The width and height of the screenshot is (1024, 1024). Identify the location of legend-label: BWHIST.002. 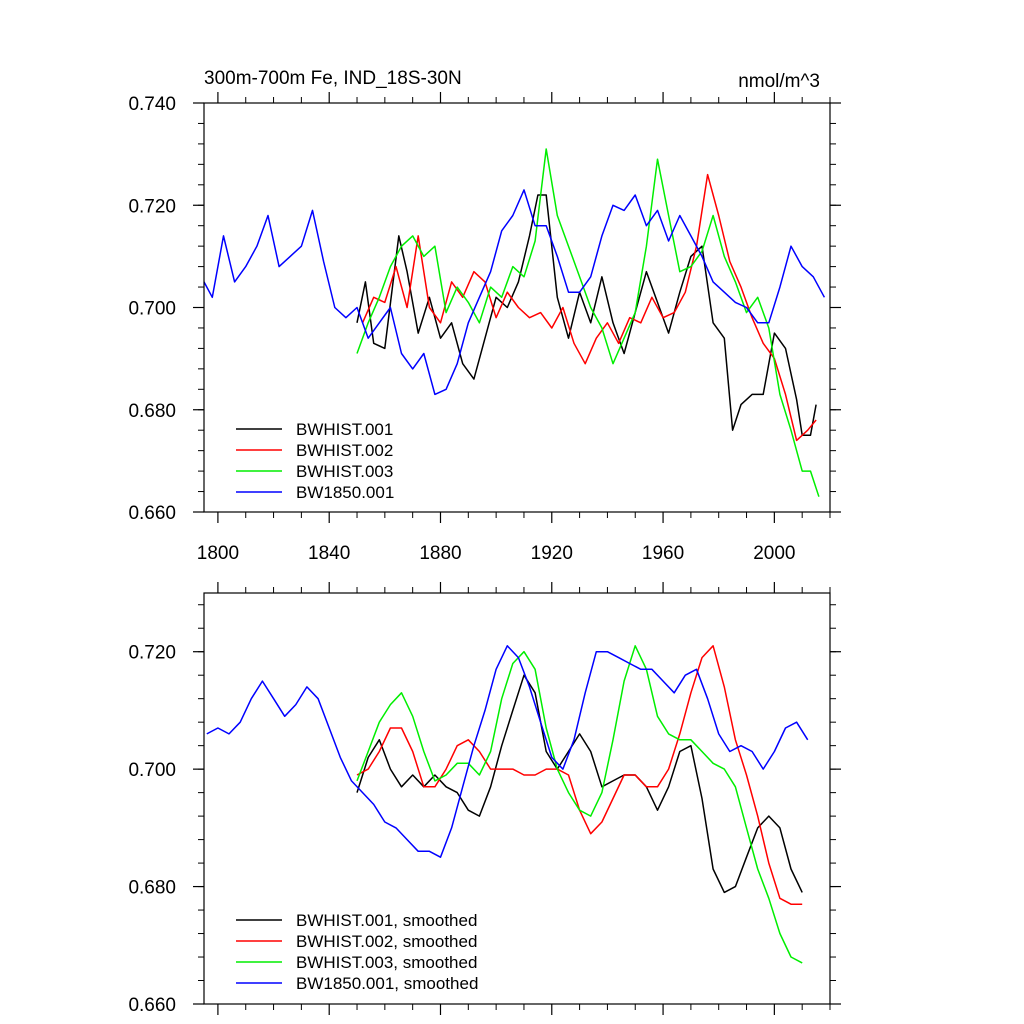
(344, 450).